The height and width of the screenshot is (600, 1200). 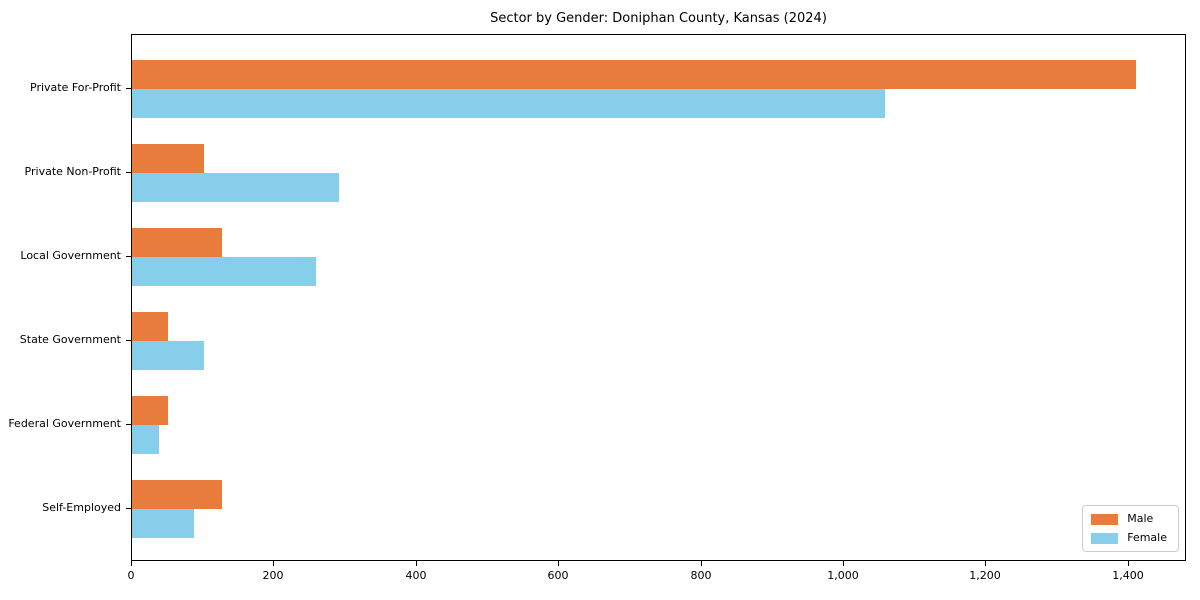 I want to click on bar-male-federal-government, so click(x=150, y=410).